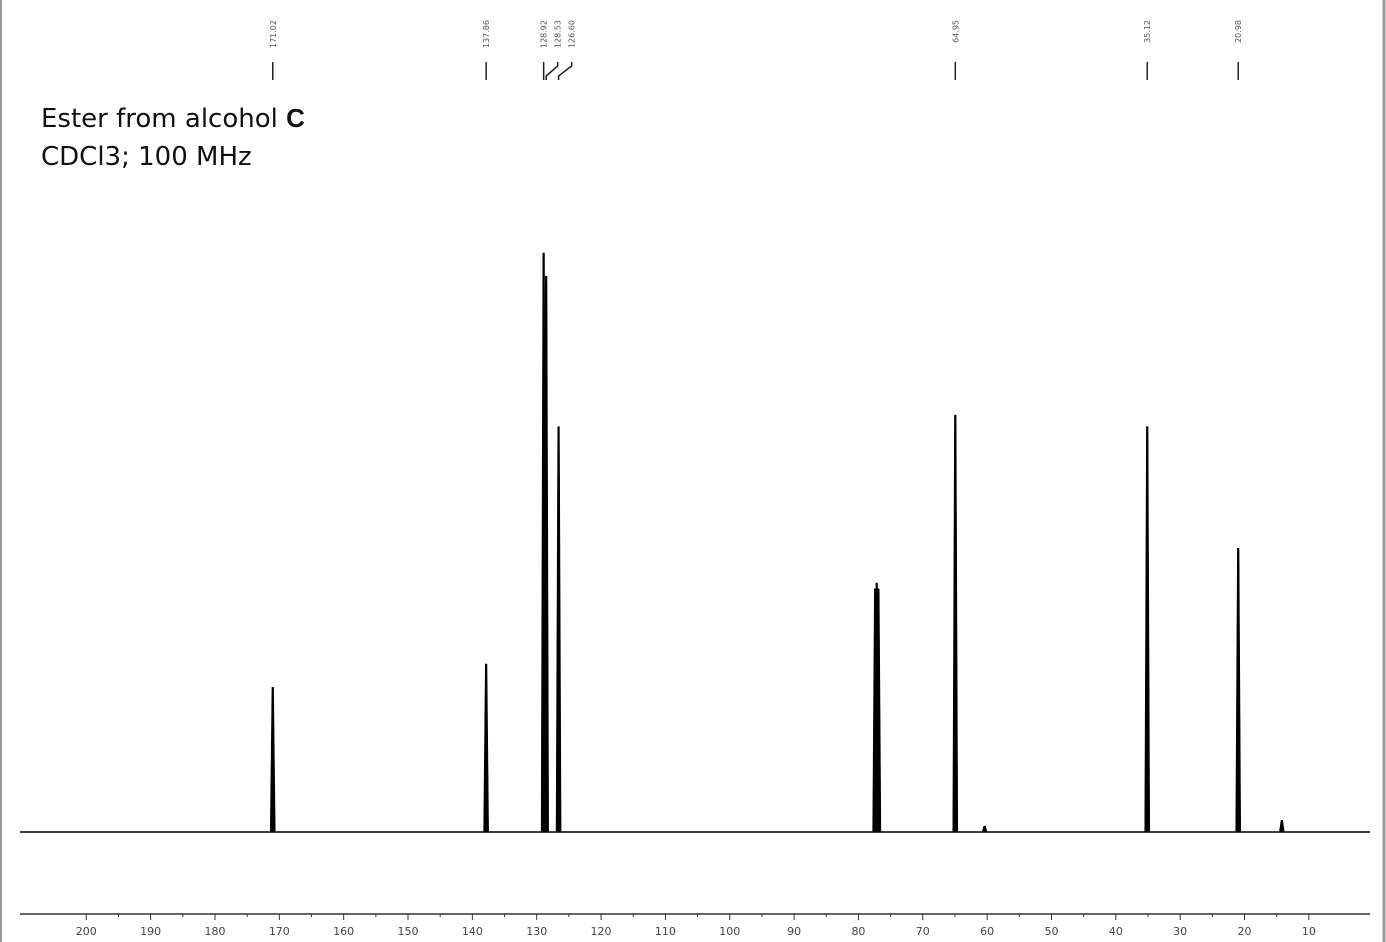  Describe the element at coordinates (159, 119) in the screenshot. I see `title-text: Ester from alcohol` at that location.